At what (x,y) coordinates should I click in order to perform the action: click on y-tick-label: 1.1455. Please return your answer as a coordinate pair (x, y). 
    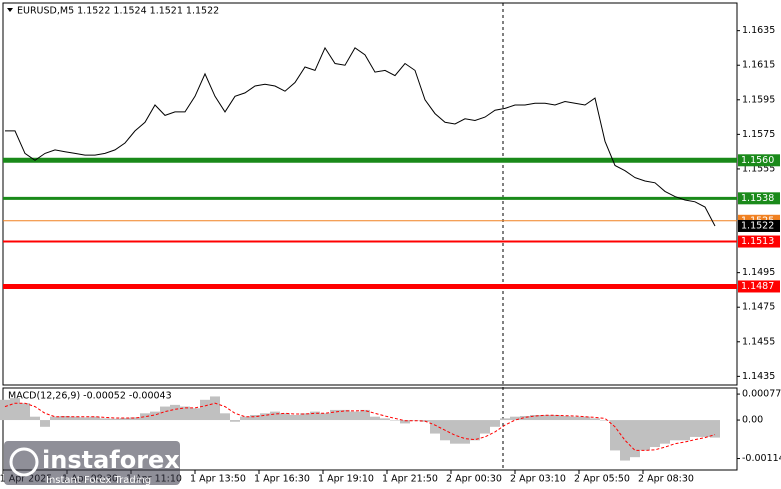
    Looking at the image, I should click on (758, 341).